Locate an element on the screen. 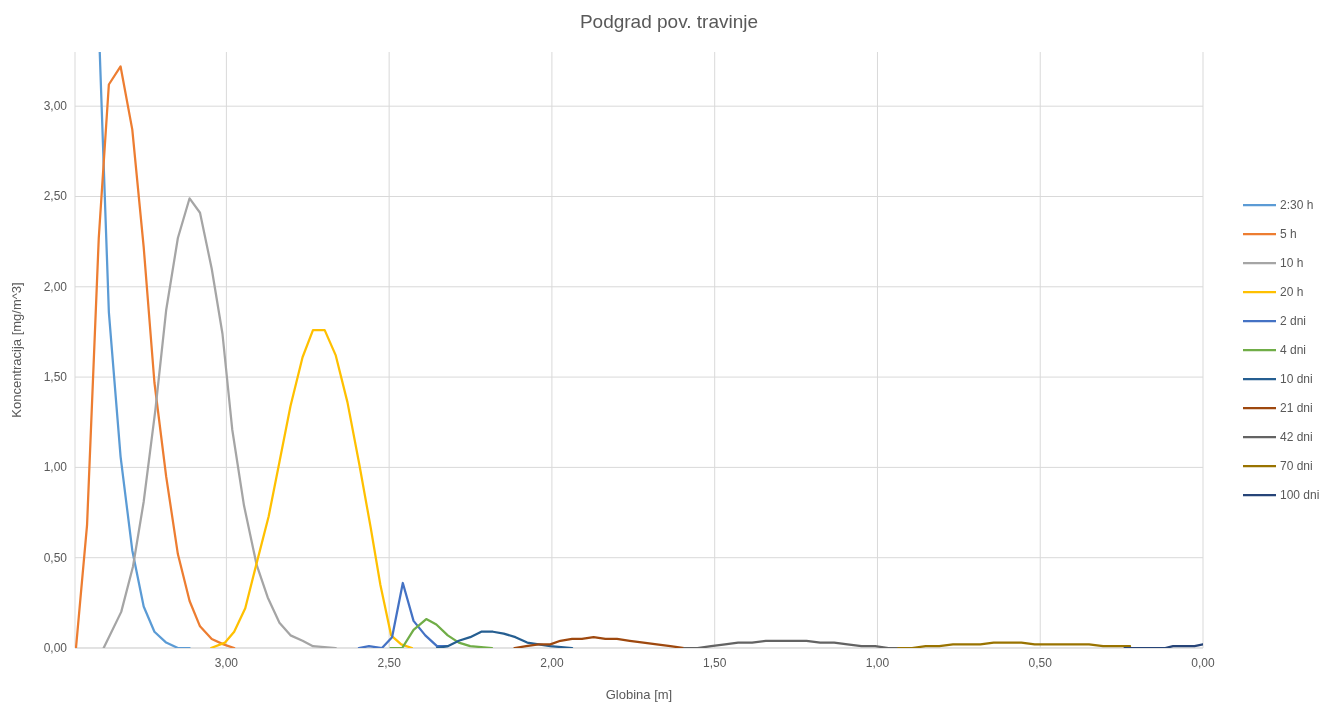 The width and height of the screenshot is (1344, 706). x-tick-label: 1,50 is located at coordinates (715, 663).